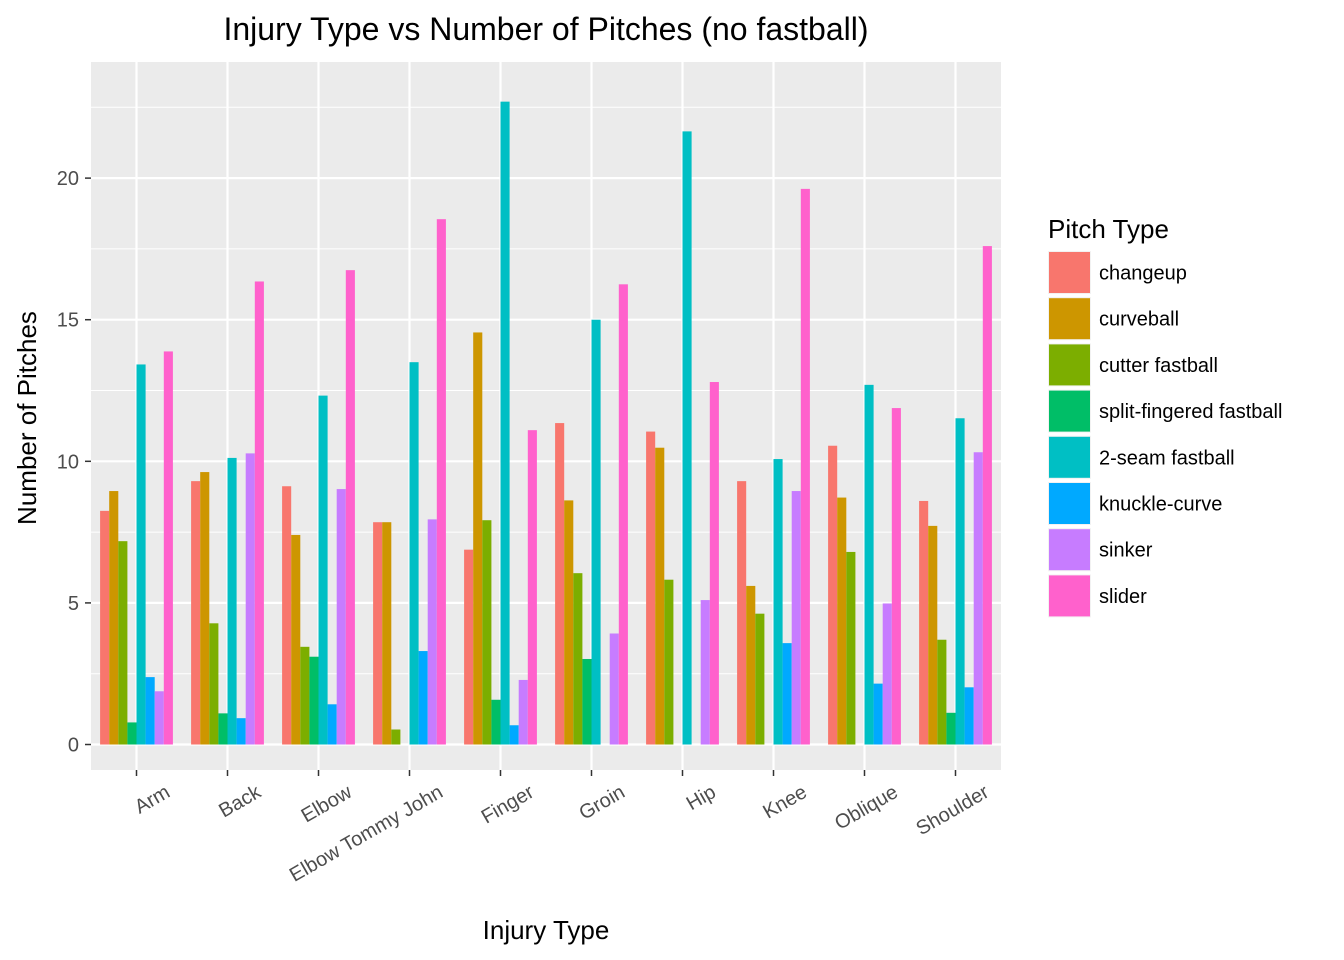 The image size is (1344, 960). What do you see at coordinates (784, 802) in the screenshot?
I see `x-tick-label: Knee` at bounding box center [784, 802].